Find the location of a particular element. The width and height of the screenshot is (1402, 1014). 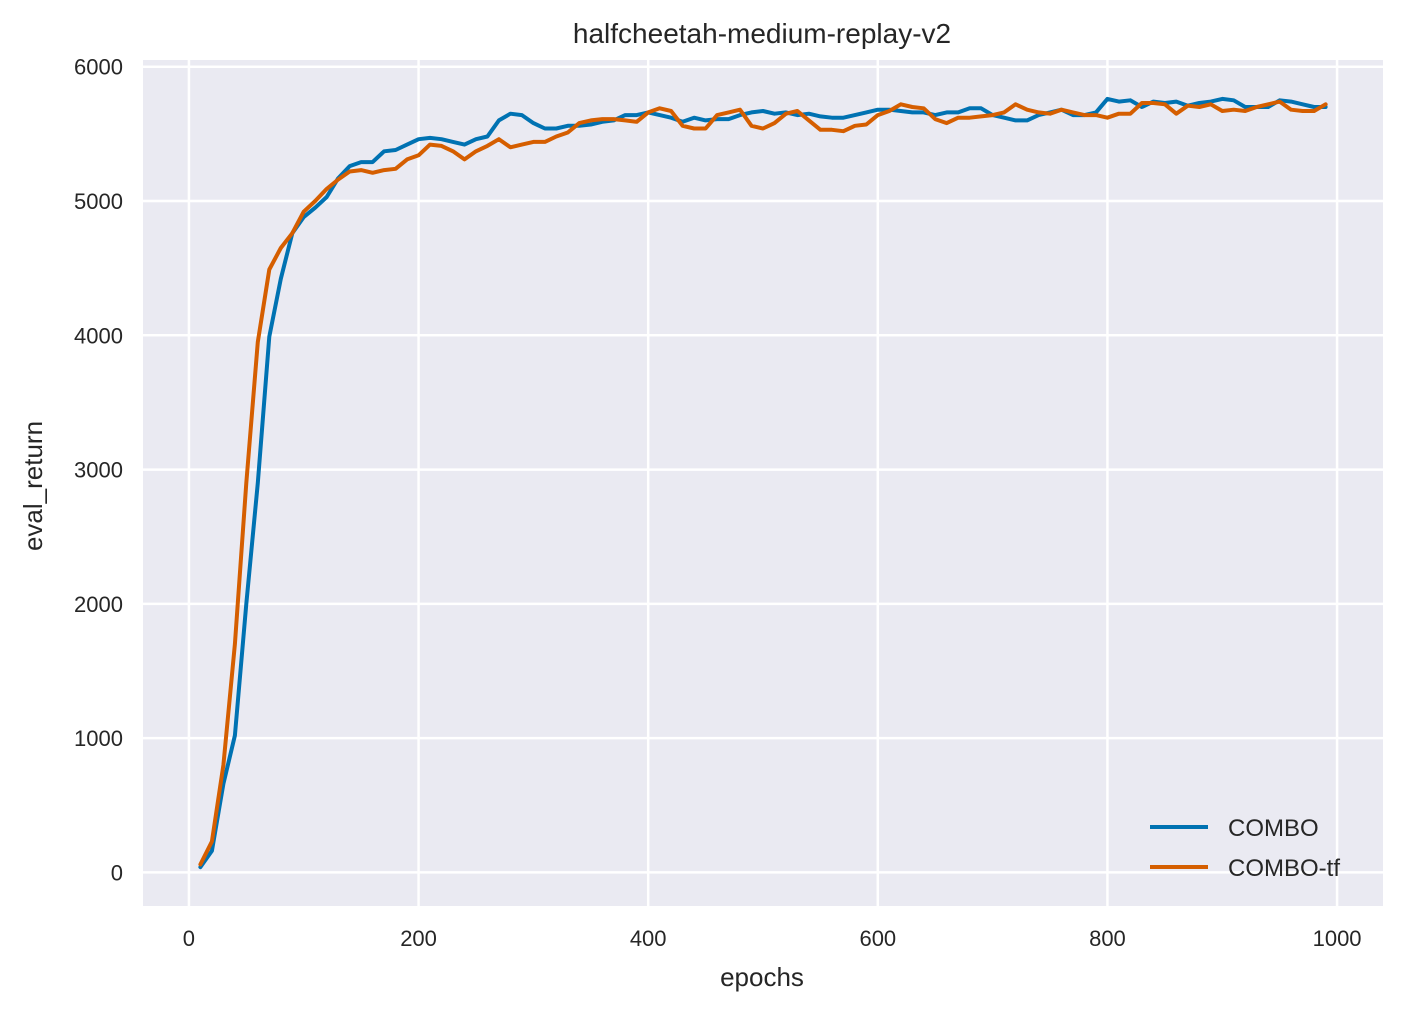

x-tick-label: 0 is located at coordinates (189, 938).